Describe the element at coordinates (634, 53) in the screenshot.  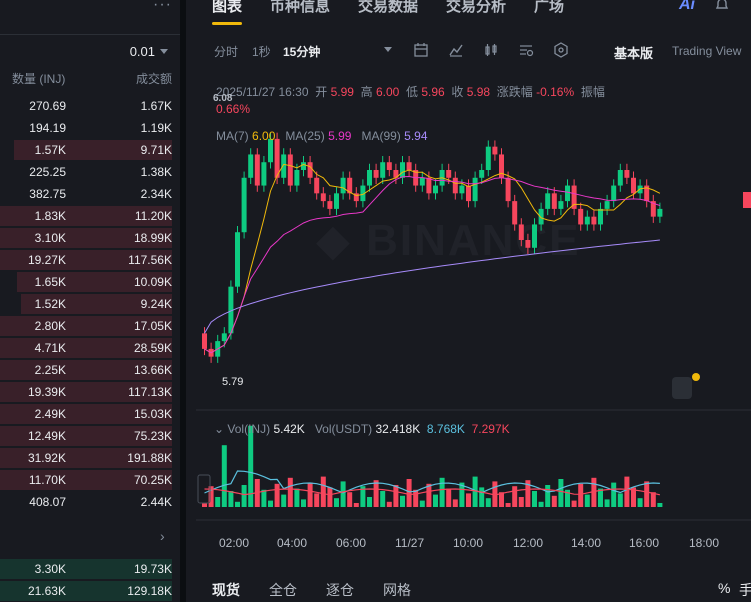
I see `basic-version-toggle: 基本版` at that location.